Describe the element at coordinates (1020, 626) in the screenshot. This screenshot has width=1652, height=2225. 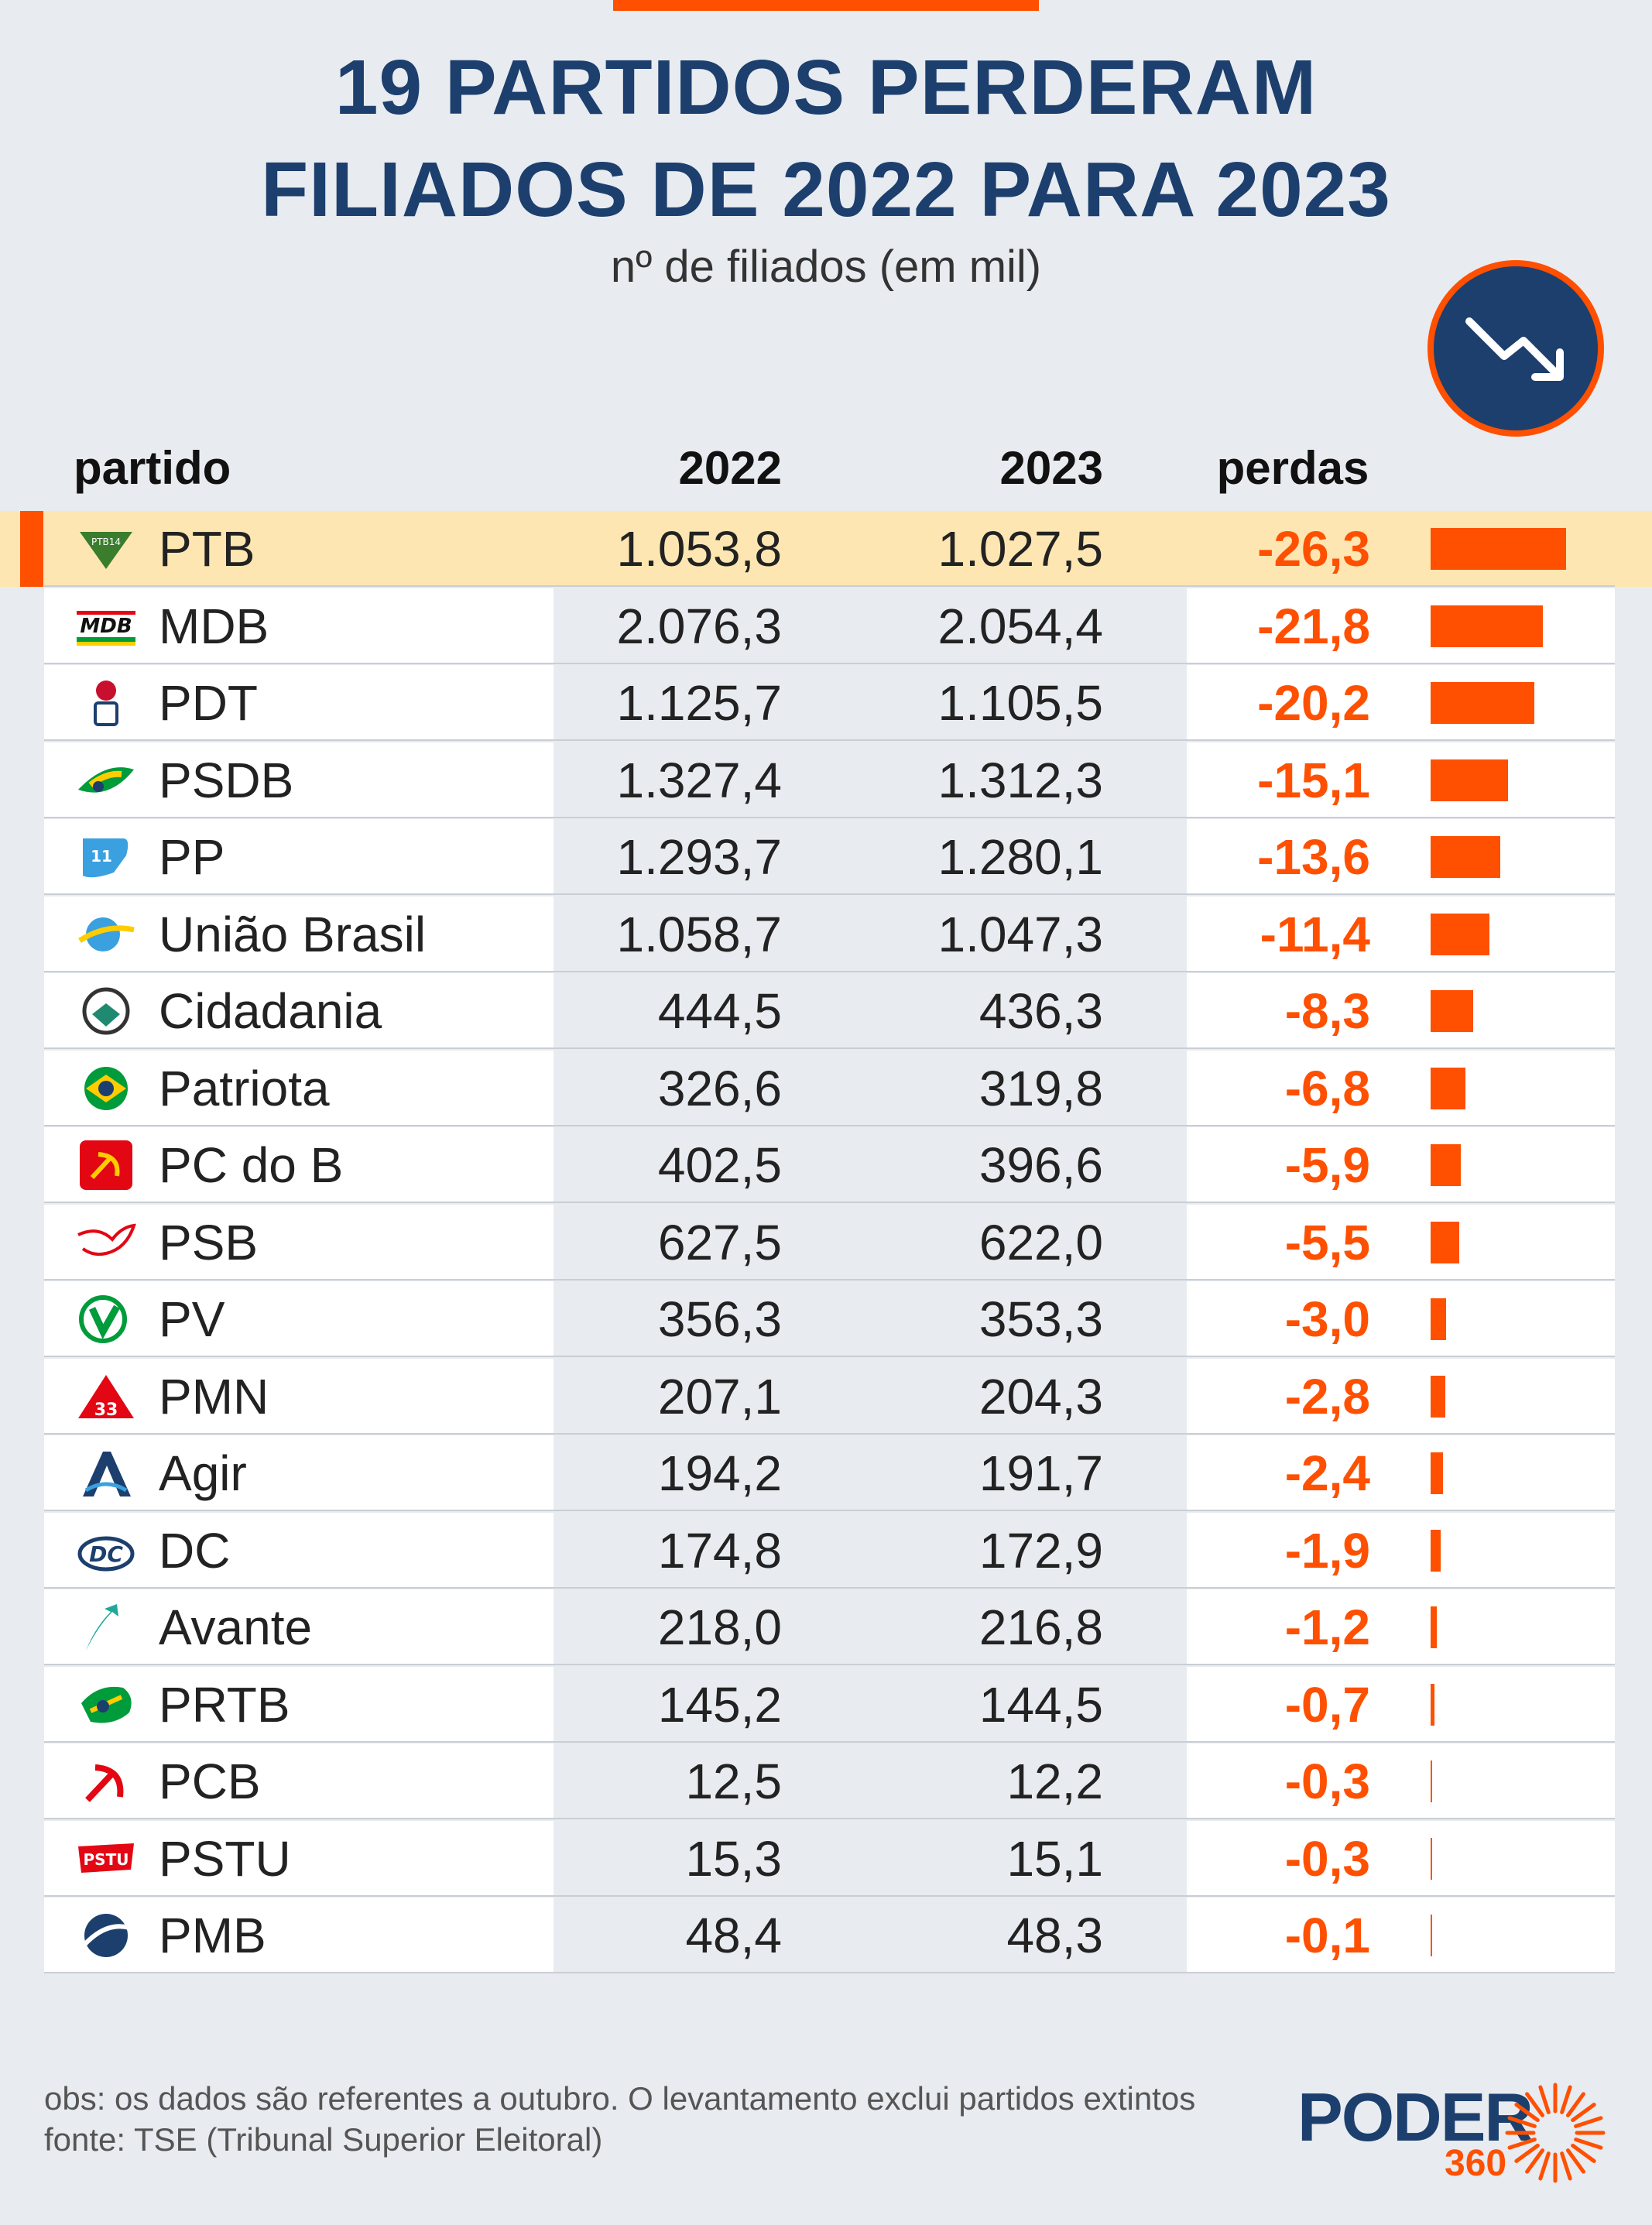
I see `value-2023: 2.054,4` at that location.